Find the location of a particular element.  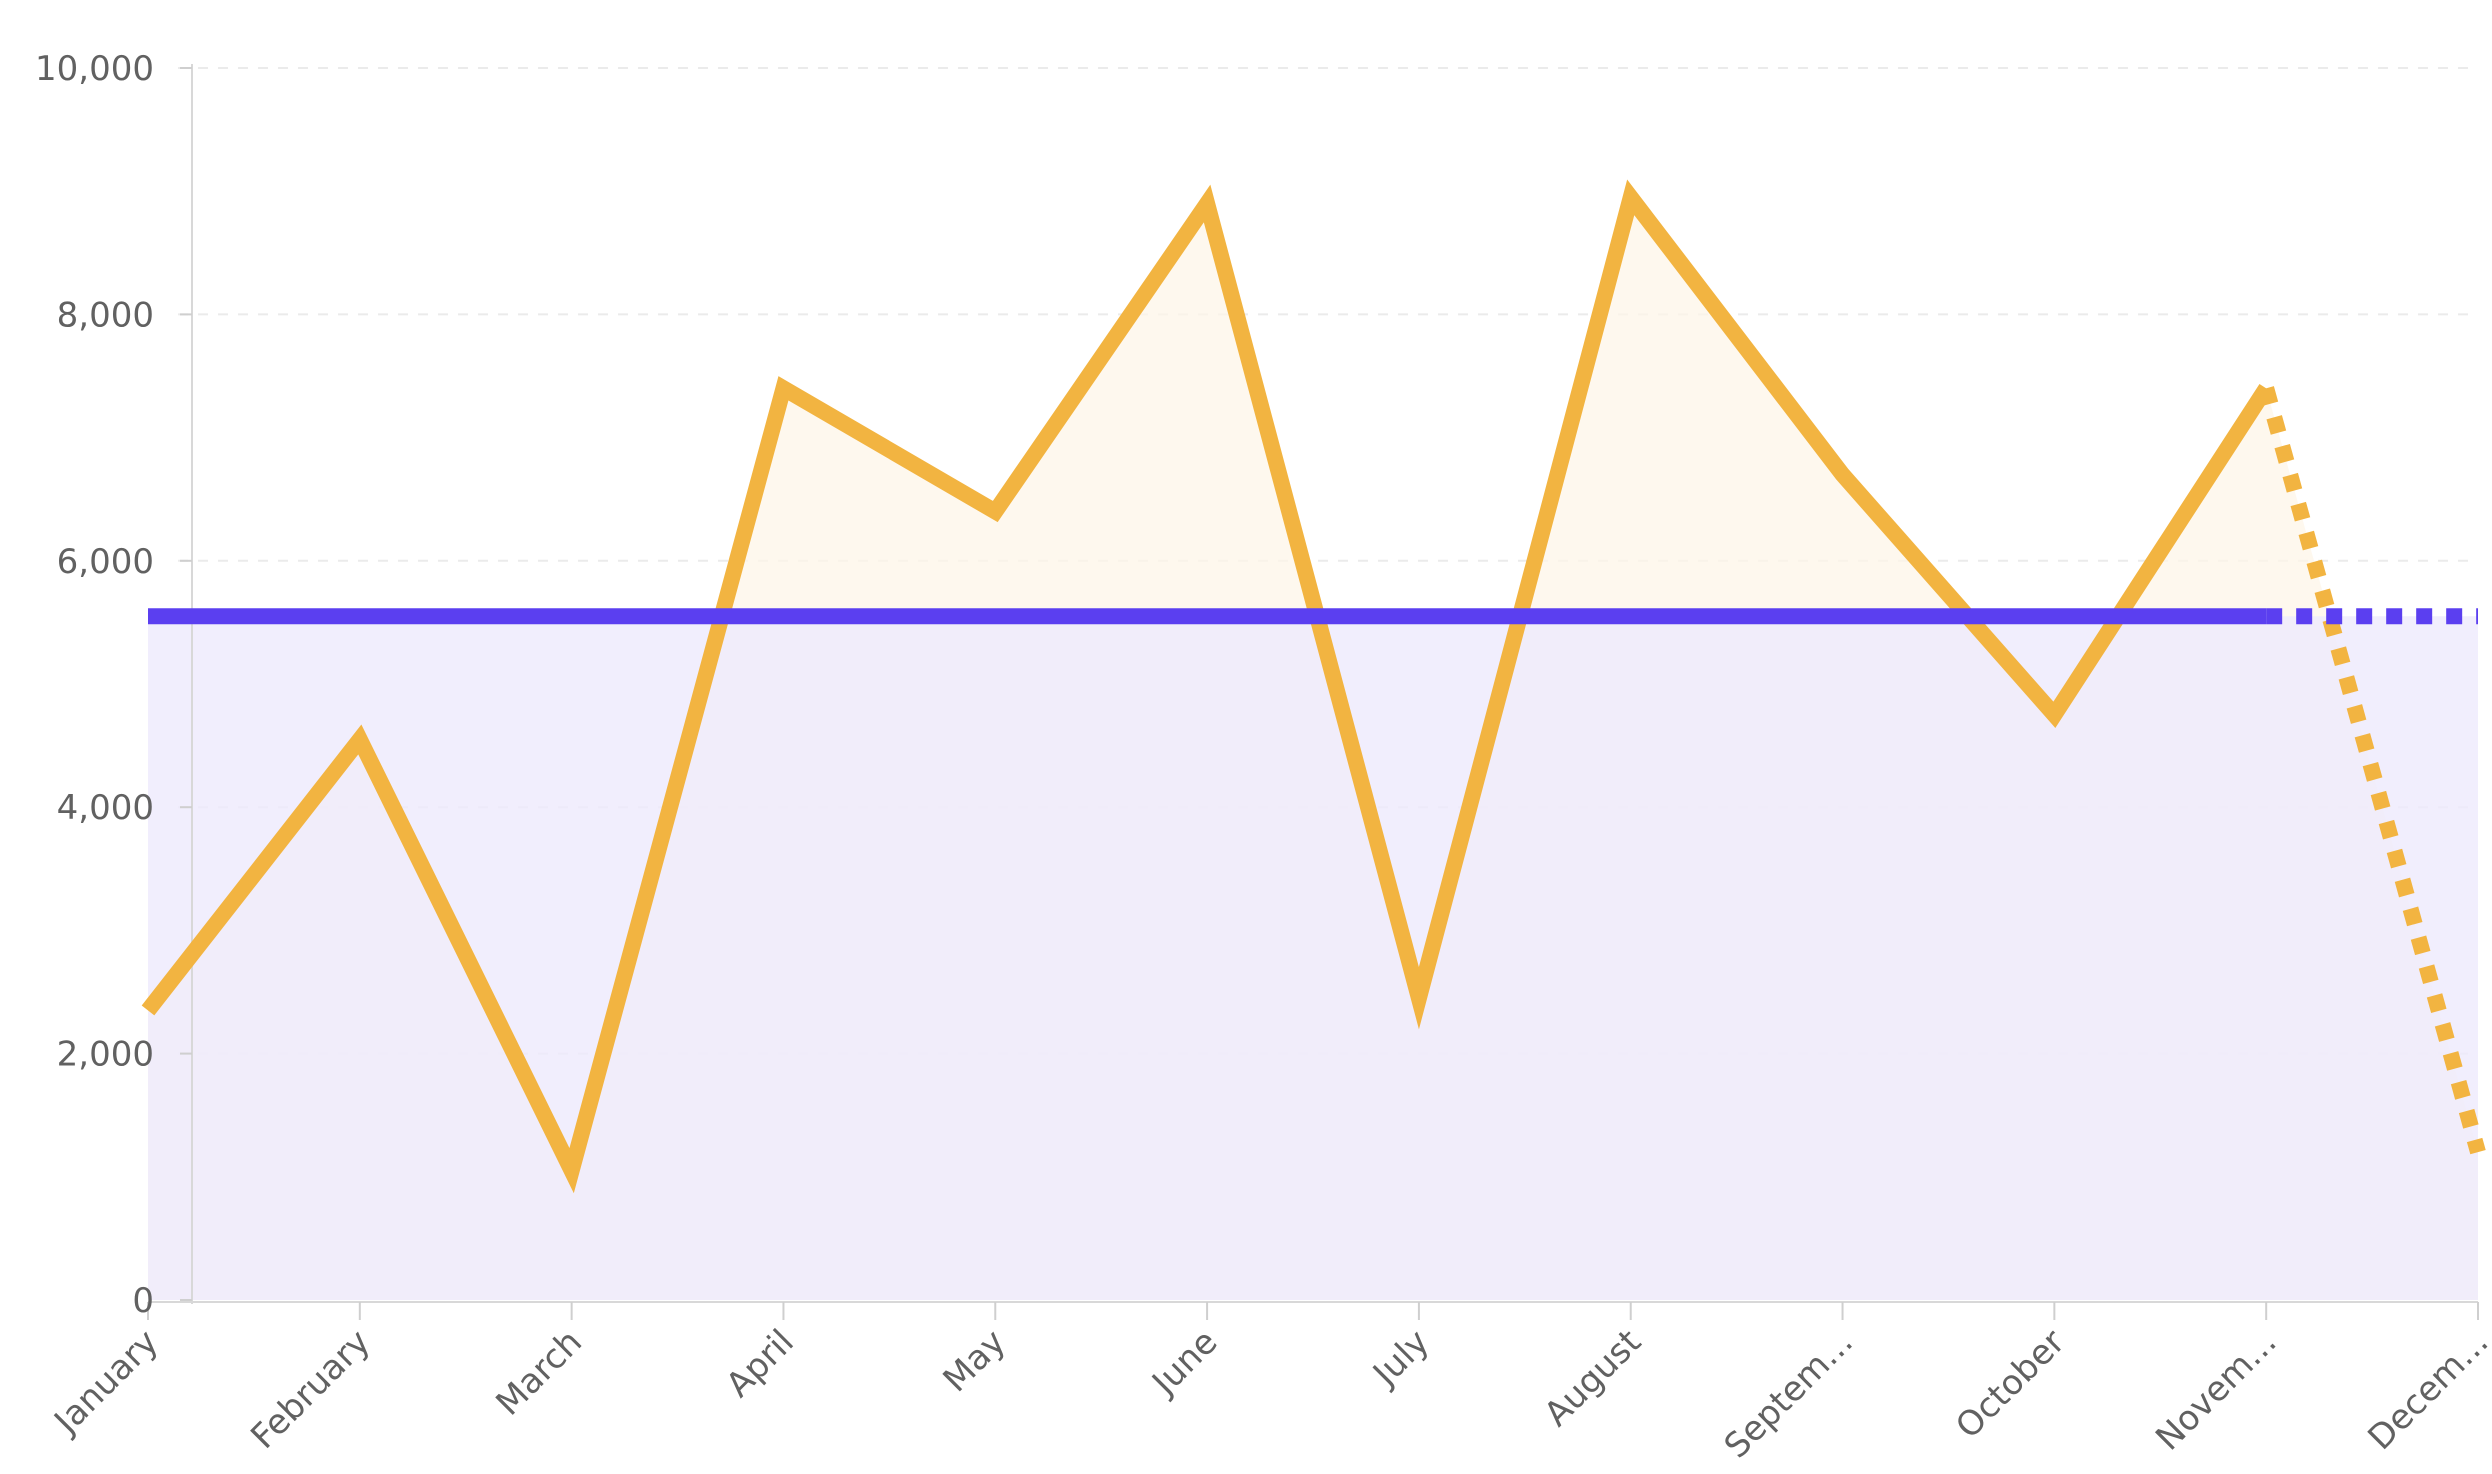

x-tick-label: May is located at coordinates (975, 1361).